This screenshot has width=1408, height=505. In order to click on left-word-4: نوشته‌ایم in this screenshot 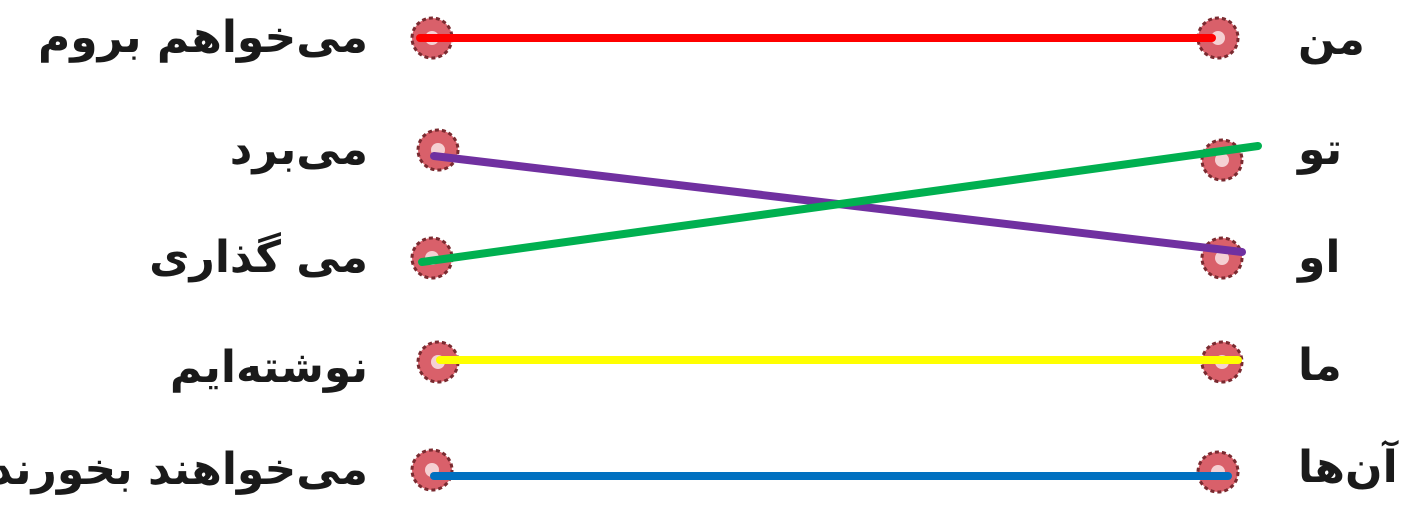, I will do `click(268, 367)`.